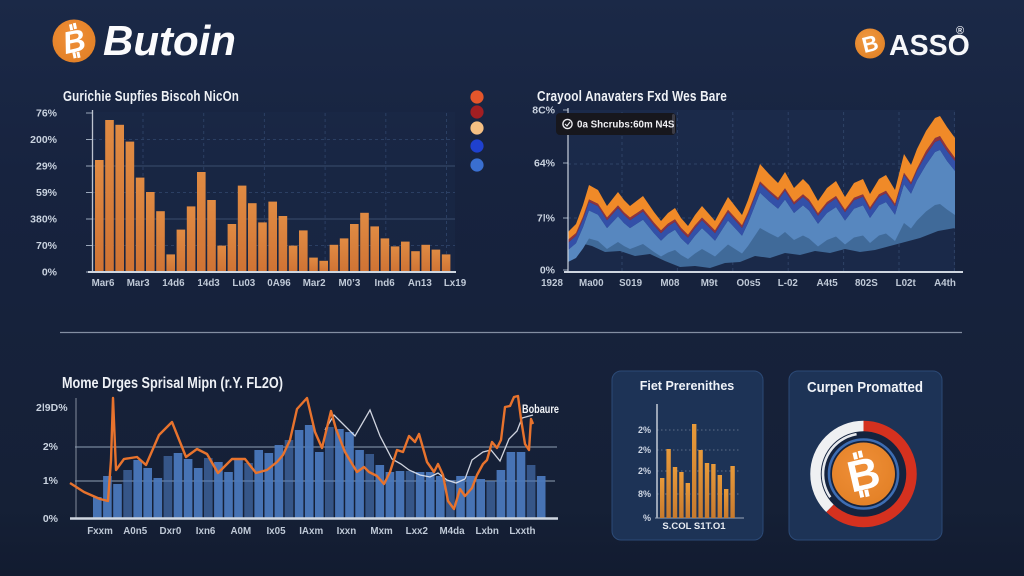  Describe the element at coordinates (546, 219) in the screenshot. I see `svg-text: 7ǀ%` at that location.